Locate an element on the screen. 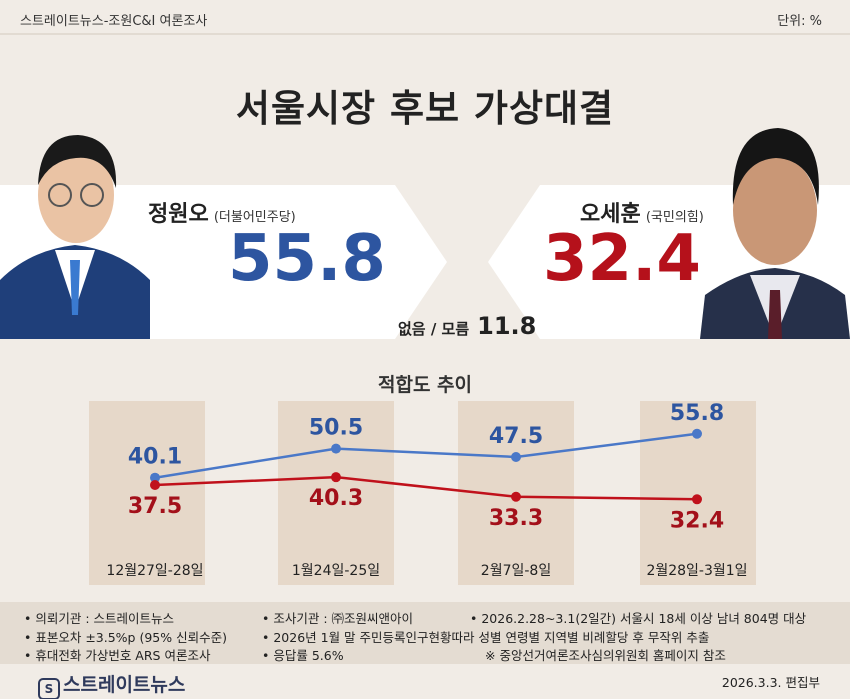 The width and height of the screenshot is (850, 699). data-label: 32.4 is located at coordinates (697, 520).